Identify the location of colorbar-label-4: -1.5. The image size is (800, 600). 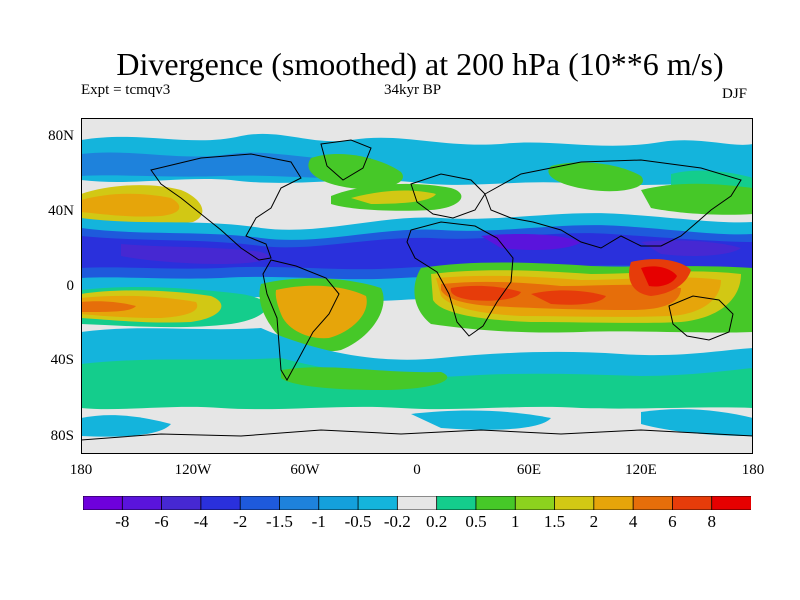
(279, 521).